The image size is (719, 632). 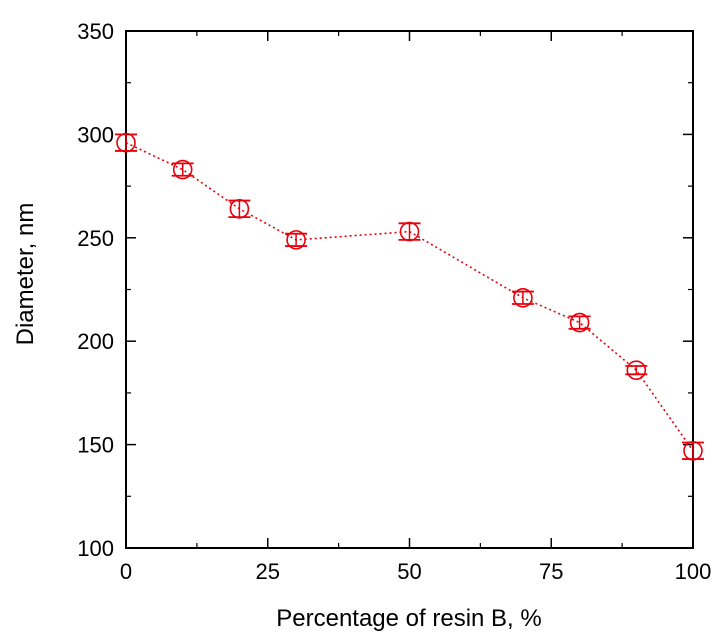 I want to click on y-tick-label: 100, so click(x=95, y=548).